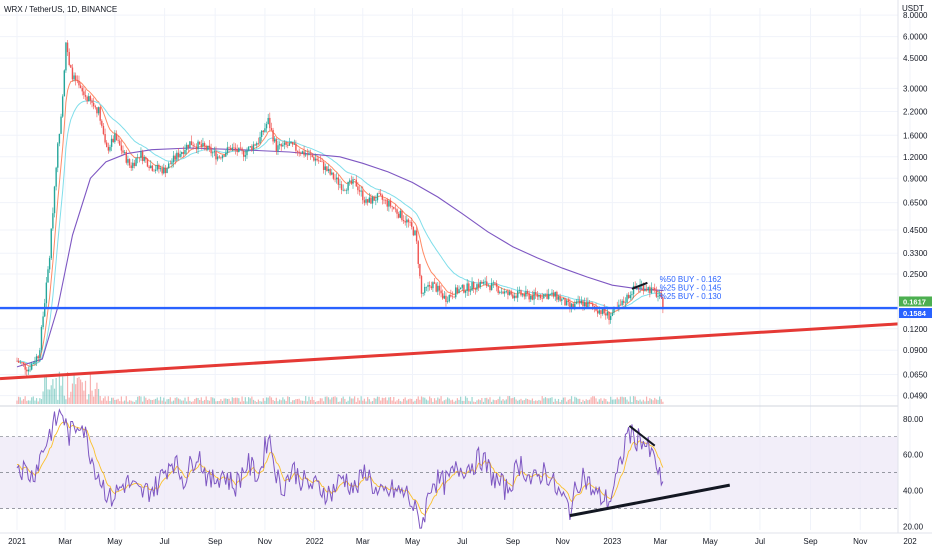 The width and height of the screenshot is (932, 550). I want to click on x-tick-label: 2021, so click(17, 541).